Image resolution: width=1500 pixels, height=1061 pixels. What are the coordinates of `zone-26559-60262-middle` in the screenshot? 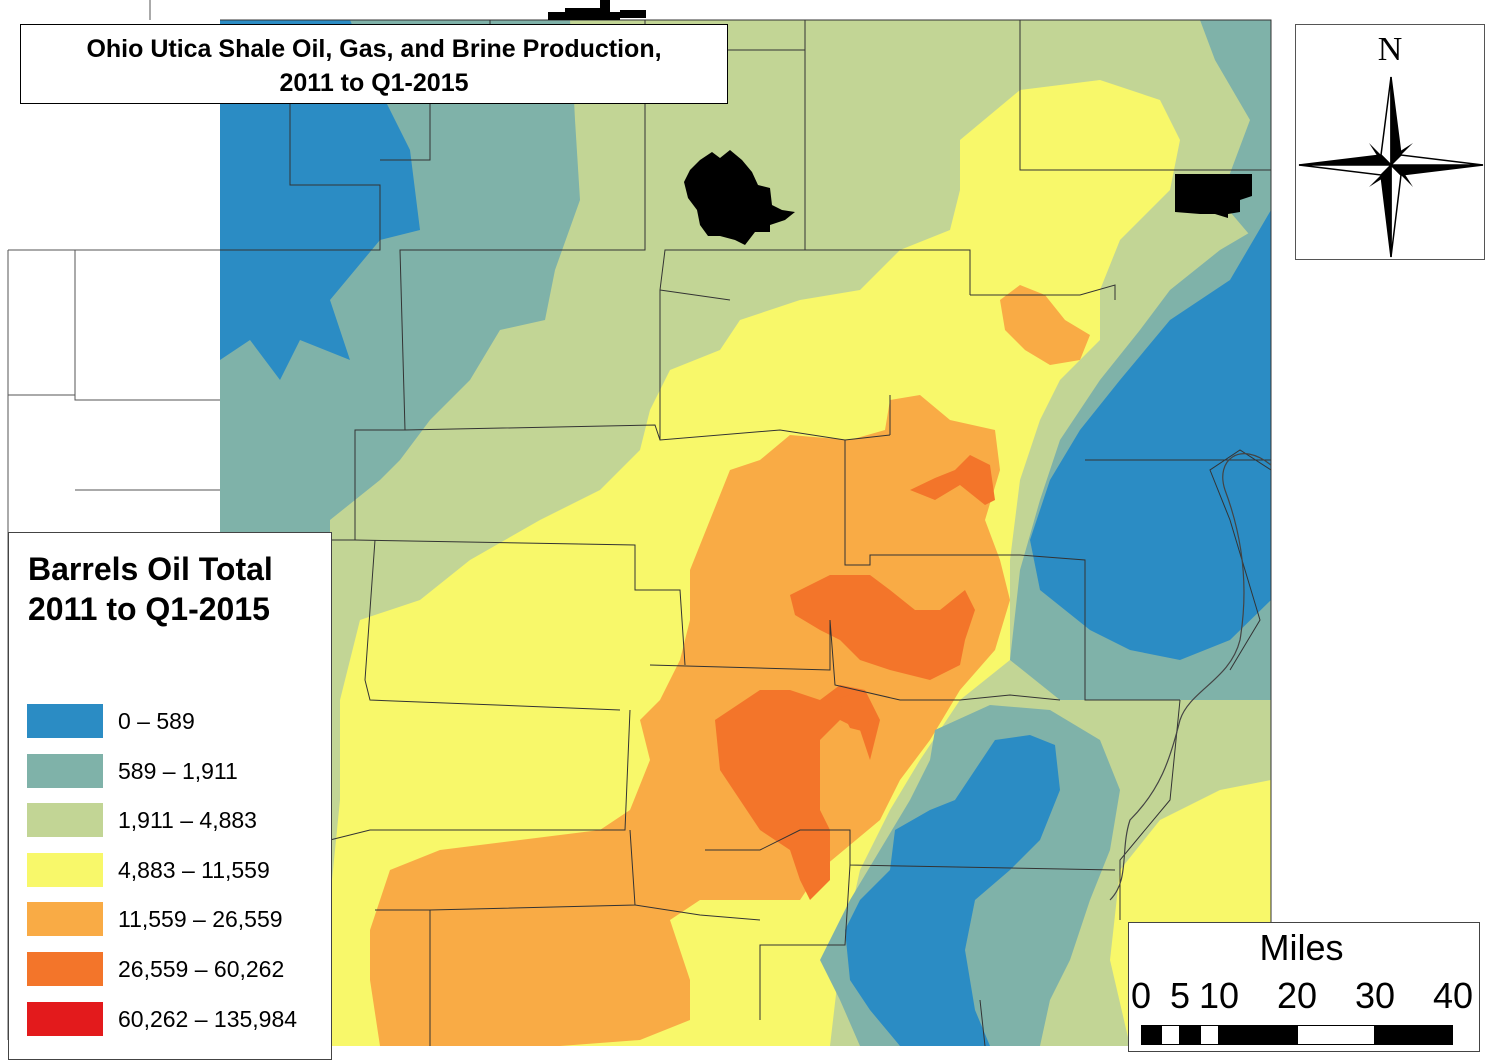 It's located at (882, 627).